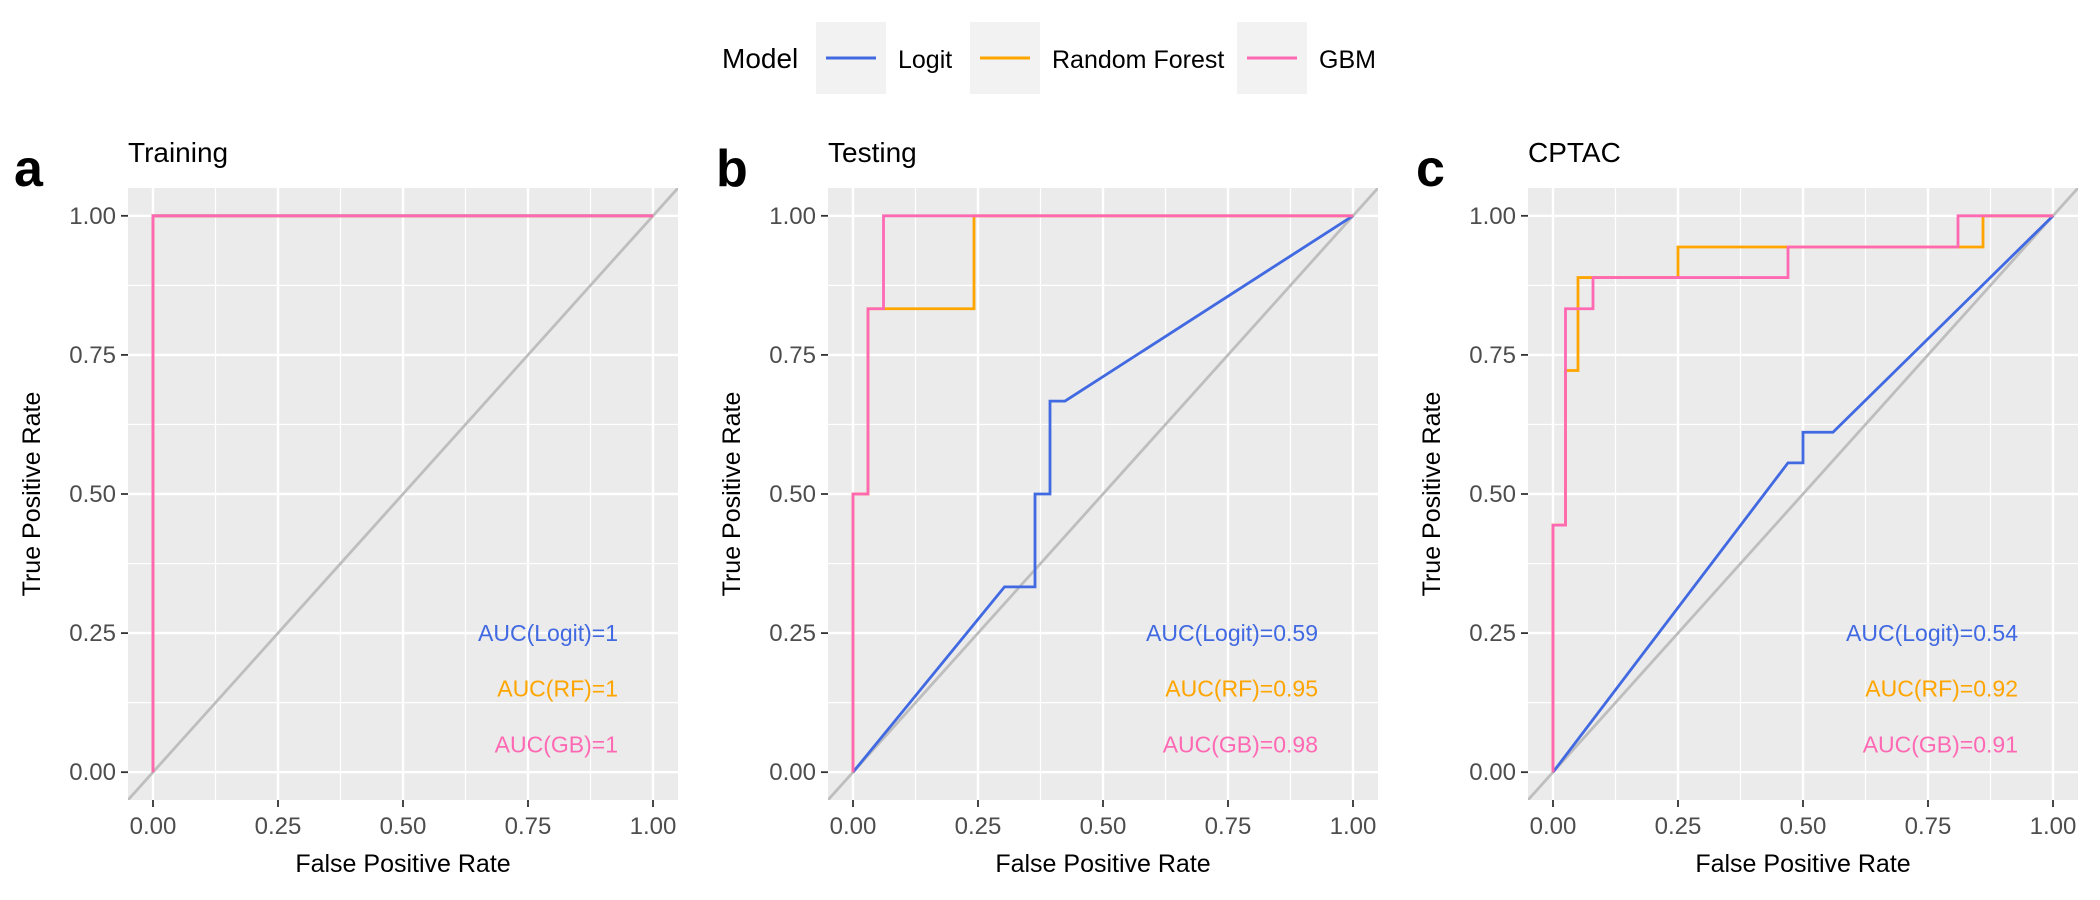 The width and height of the screenshot is (2100, 900). What do you see at coordinates (1940, 744) in the screenshot?
I see `auc-annotation-2: AUC(GB)=0.91` at bounding box center [1940, 744].